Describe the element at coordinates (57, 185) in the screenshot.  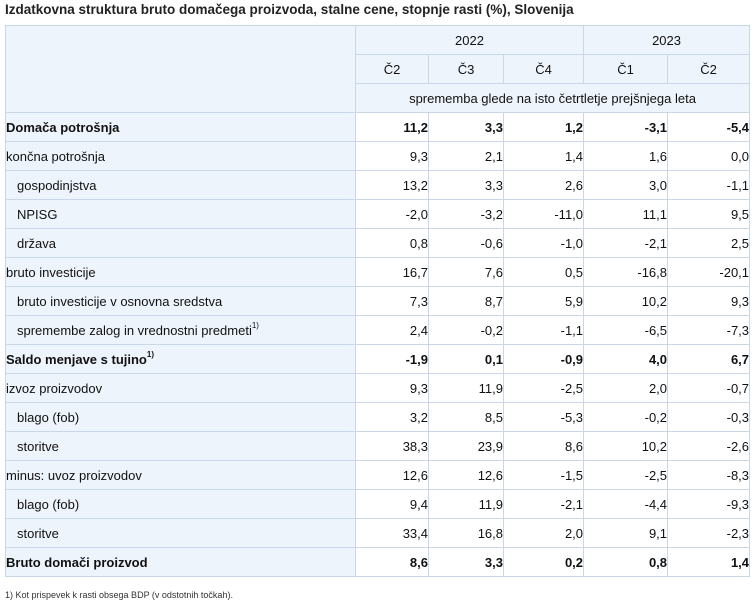
I see `row-label-text: gospodinjstva` at that location.